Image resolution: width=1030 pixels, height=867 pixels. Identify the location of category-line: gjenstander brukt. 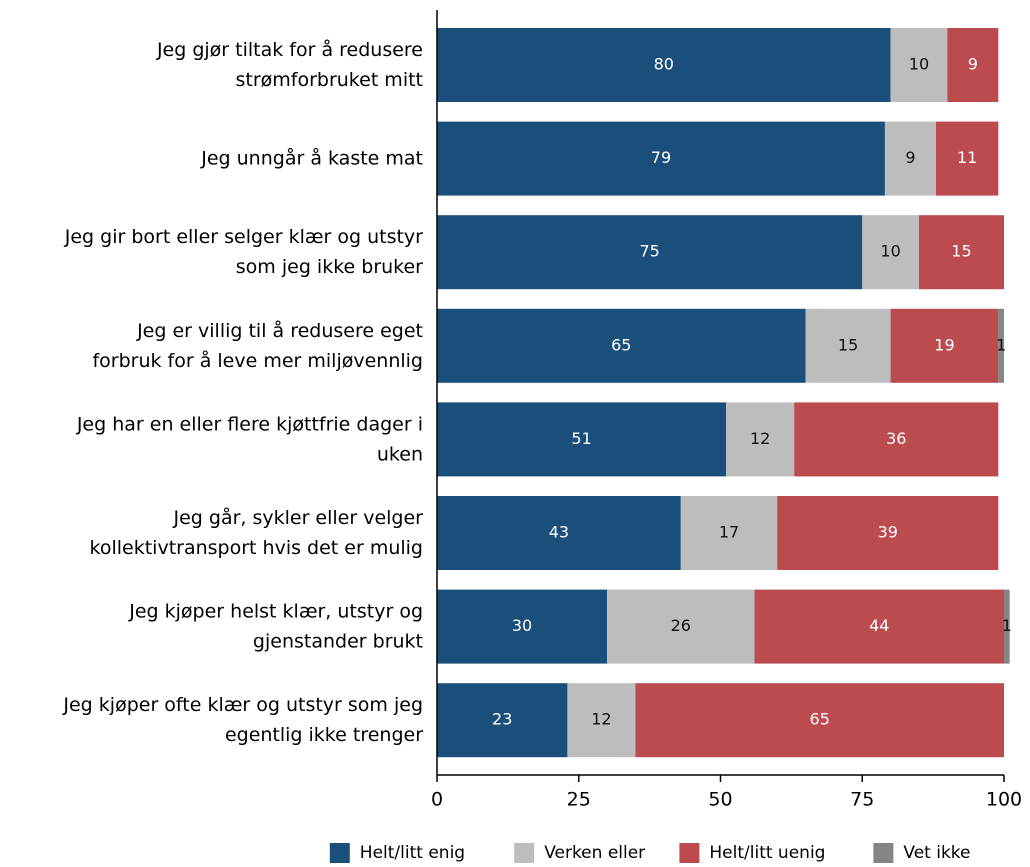
(338, 641).